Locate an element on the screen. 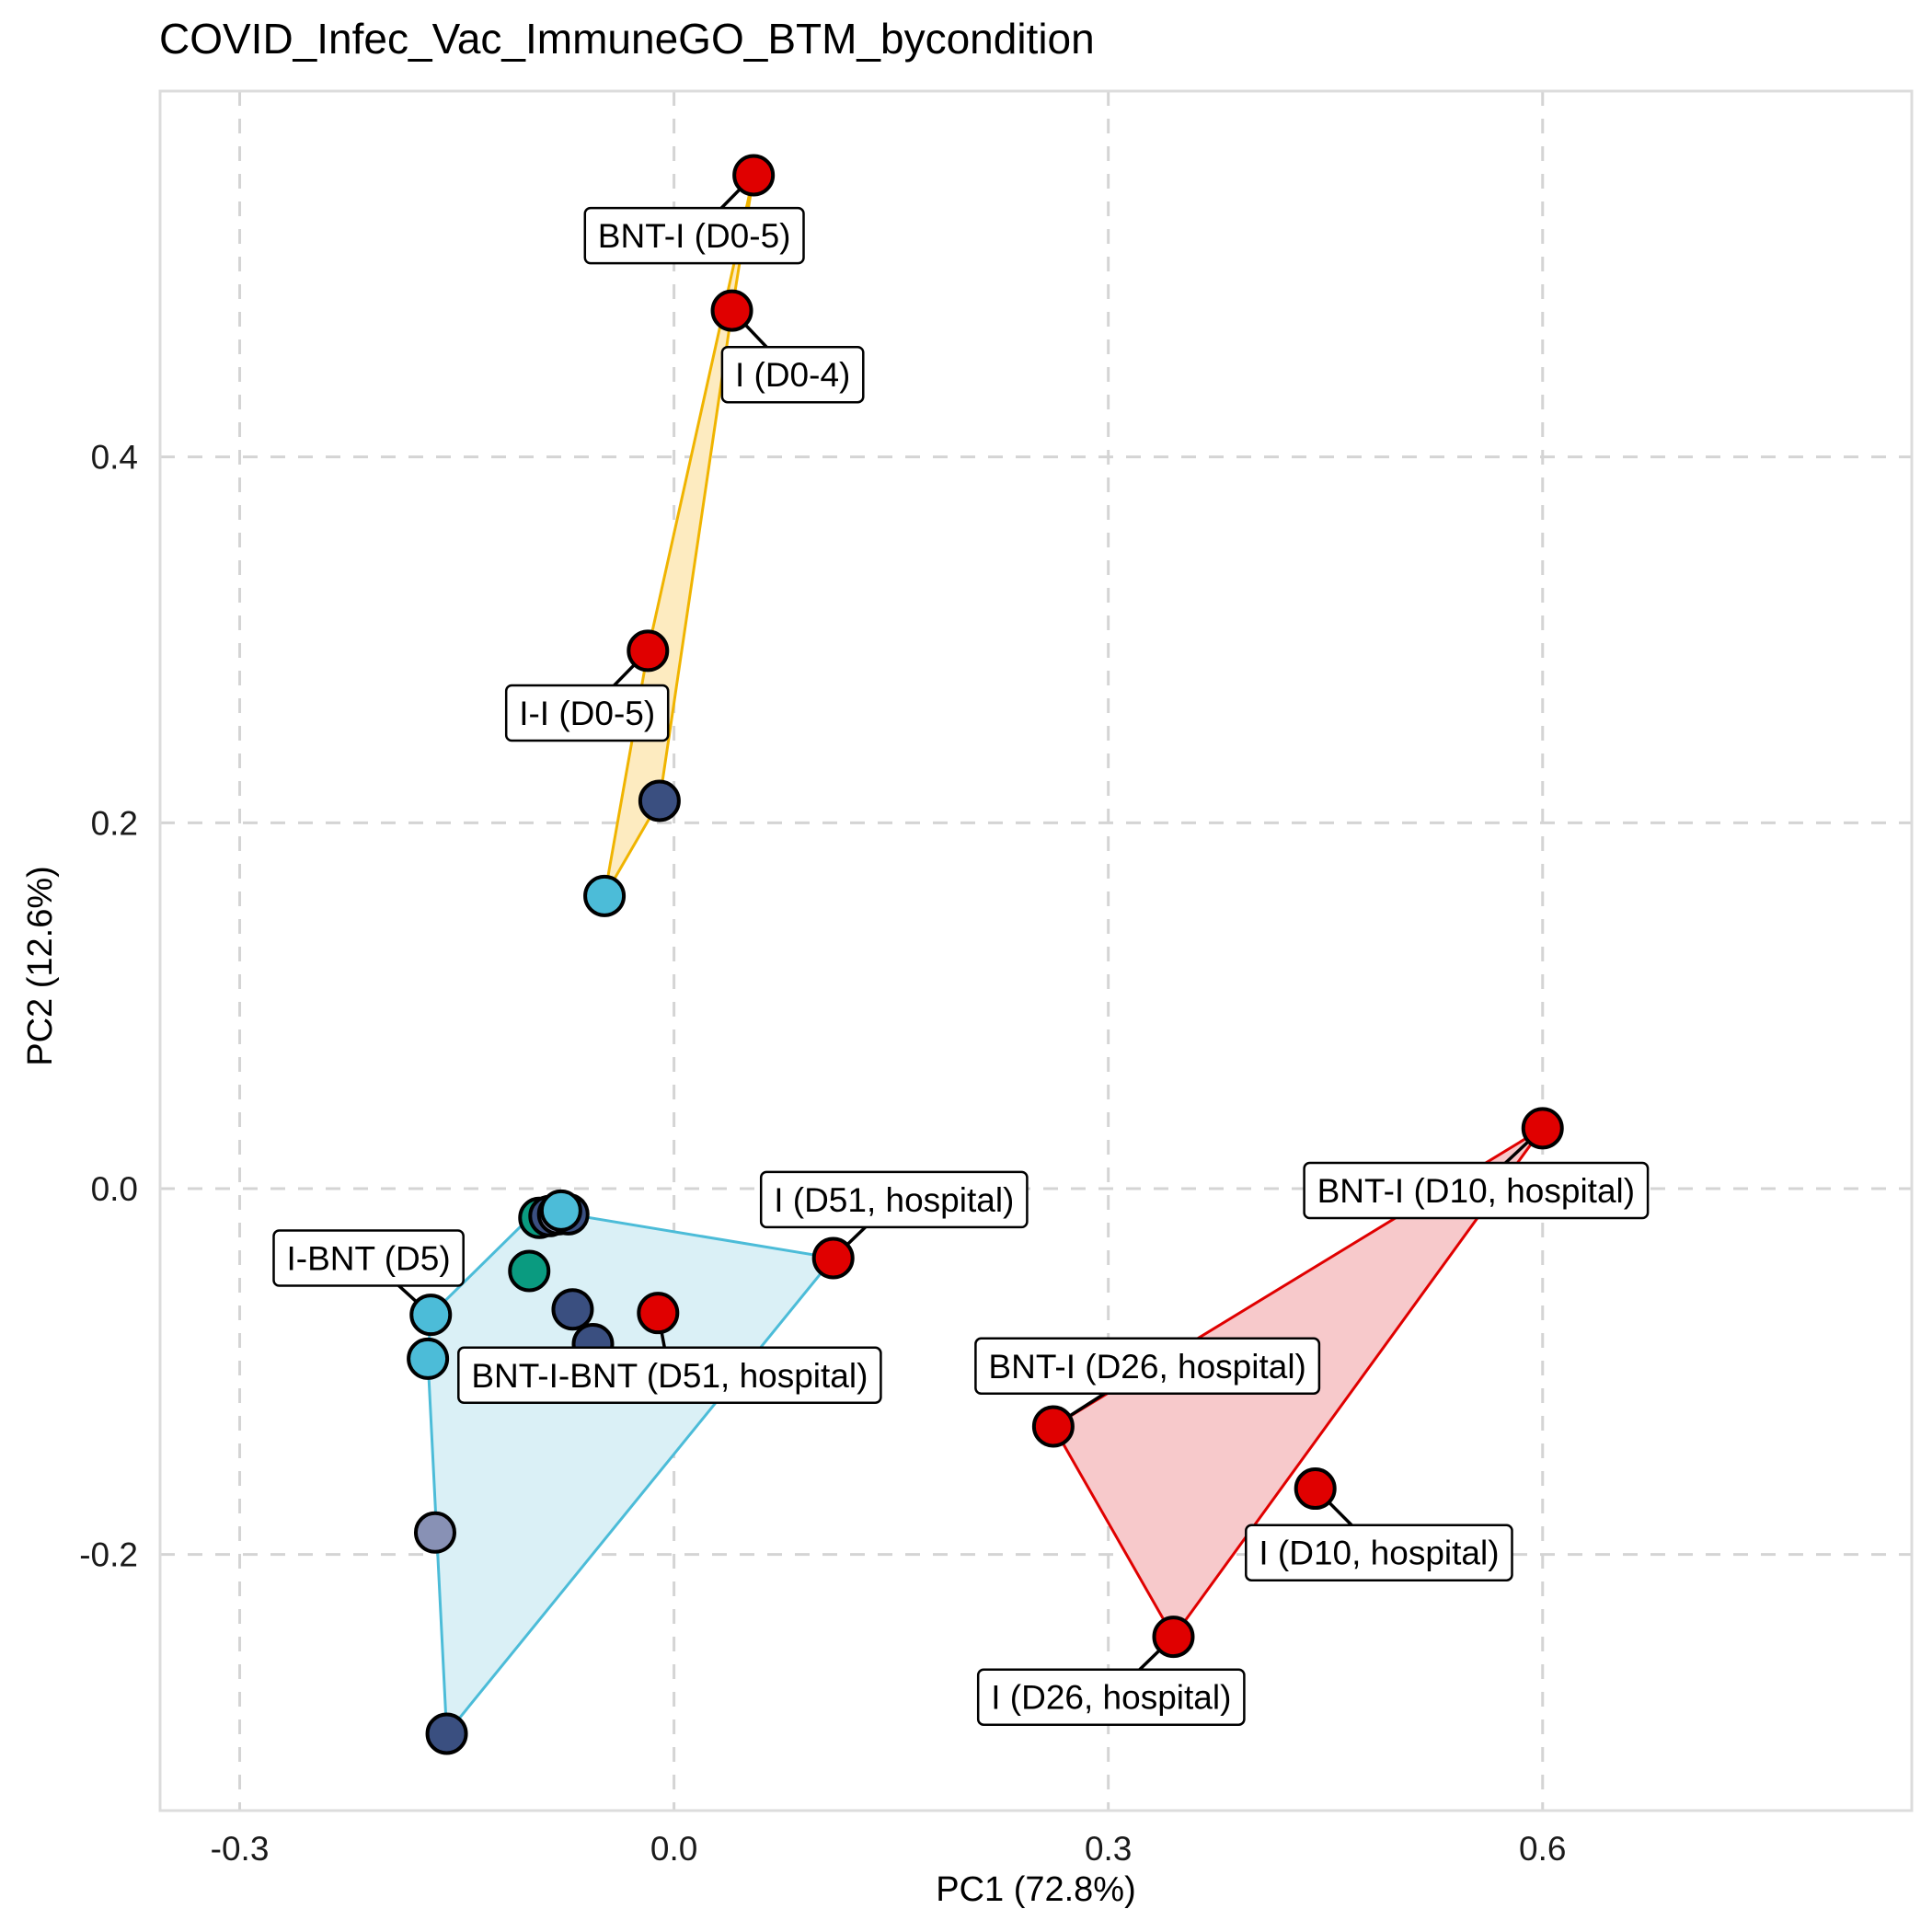 The image size is (1932, 1932). x-axis-ticks: -0.3 0.0 0.3 0.6 is located at coordinates (889, 1849).